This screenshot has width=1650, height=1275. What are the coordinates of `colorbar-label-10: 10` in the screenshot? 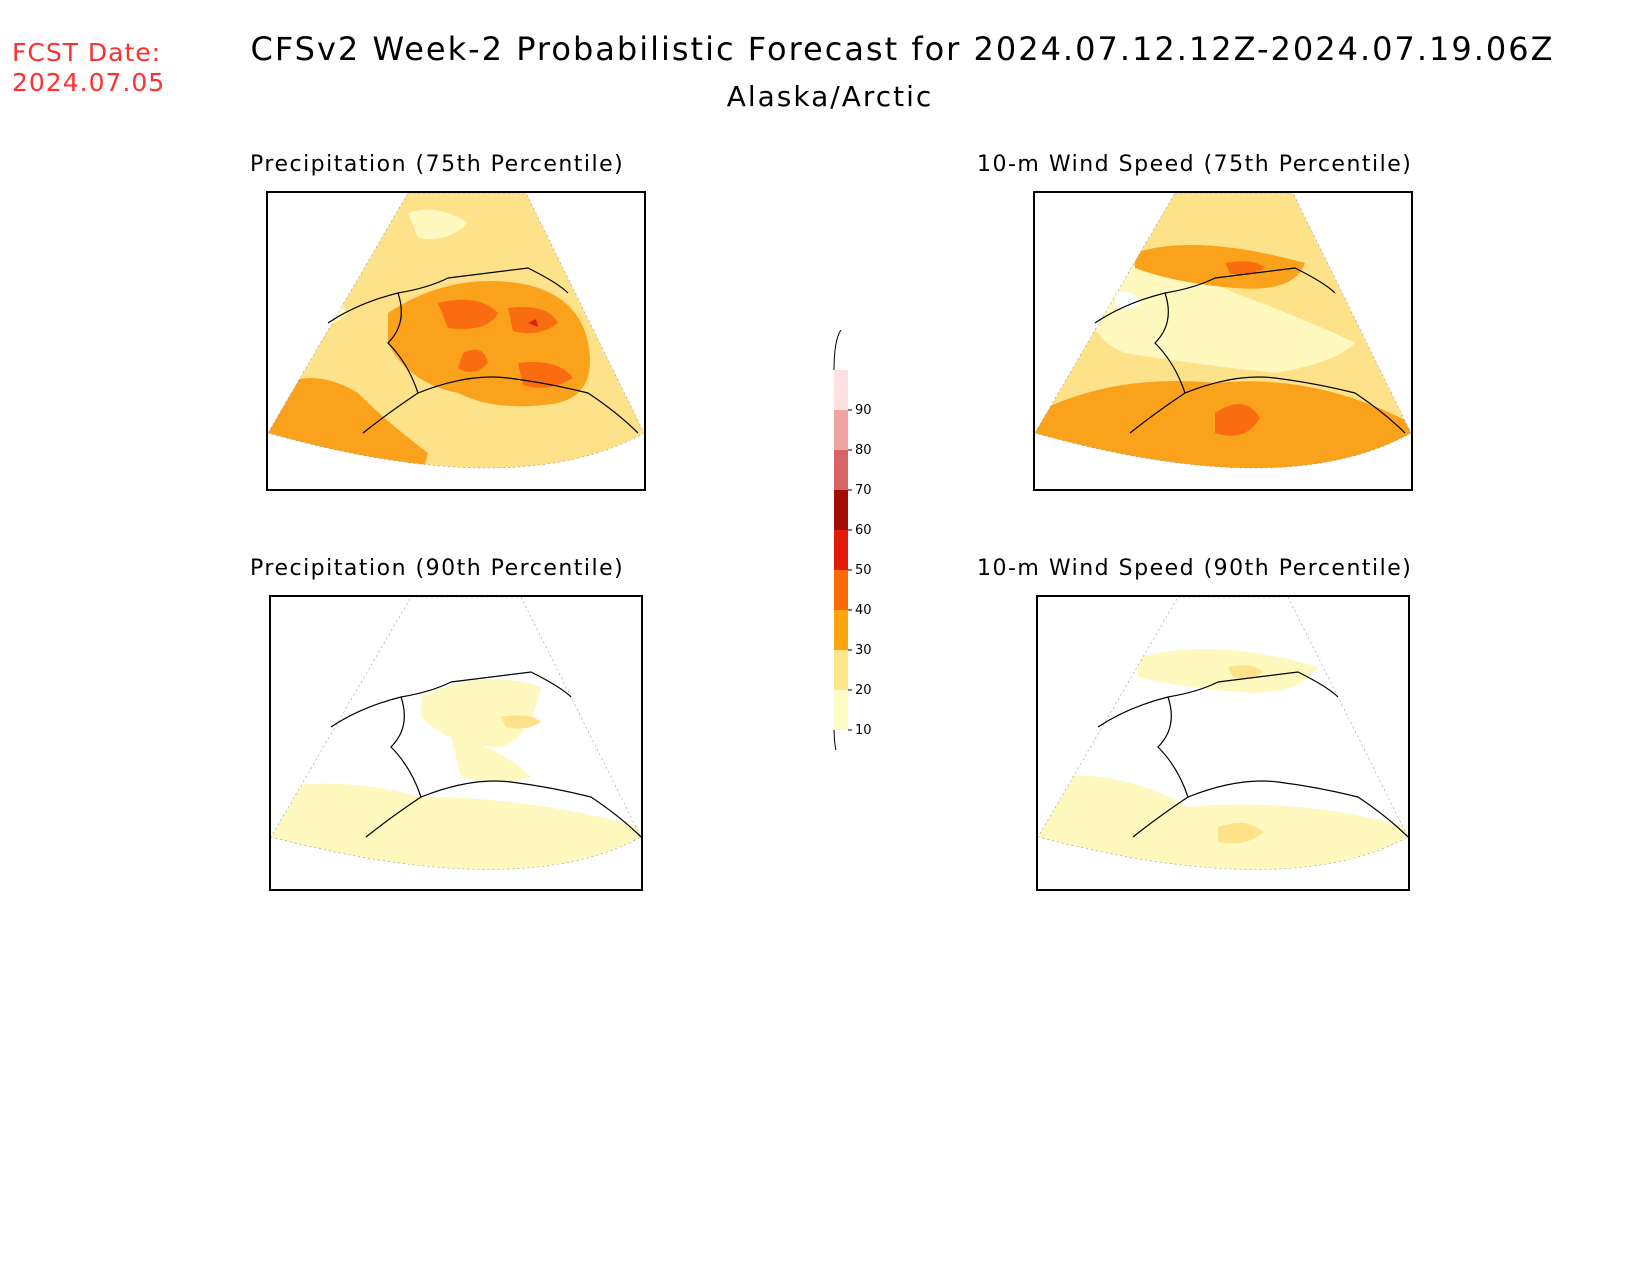 It's located at (863, 730).